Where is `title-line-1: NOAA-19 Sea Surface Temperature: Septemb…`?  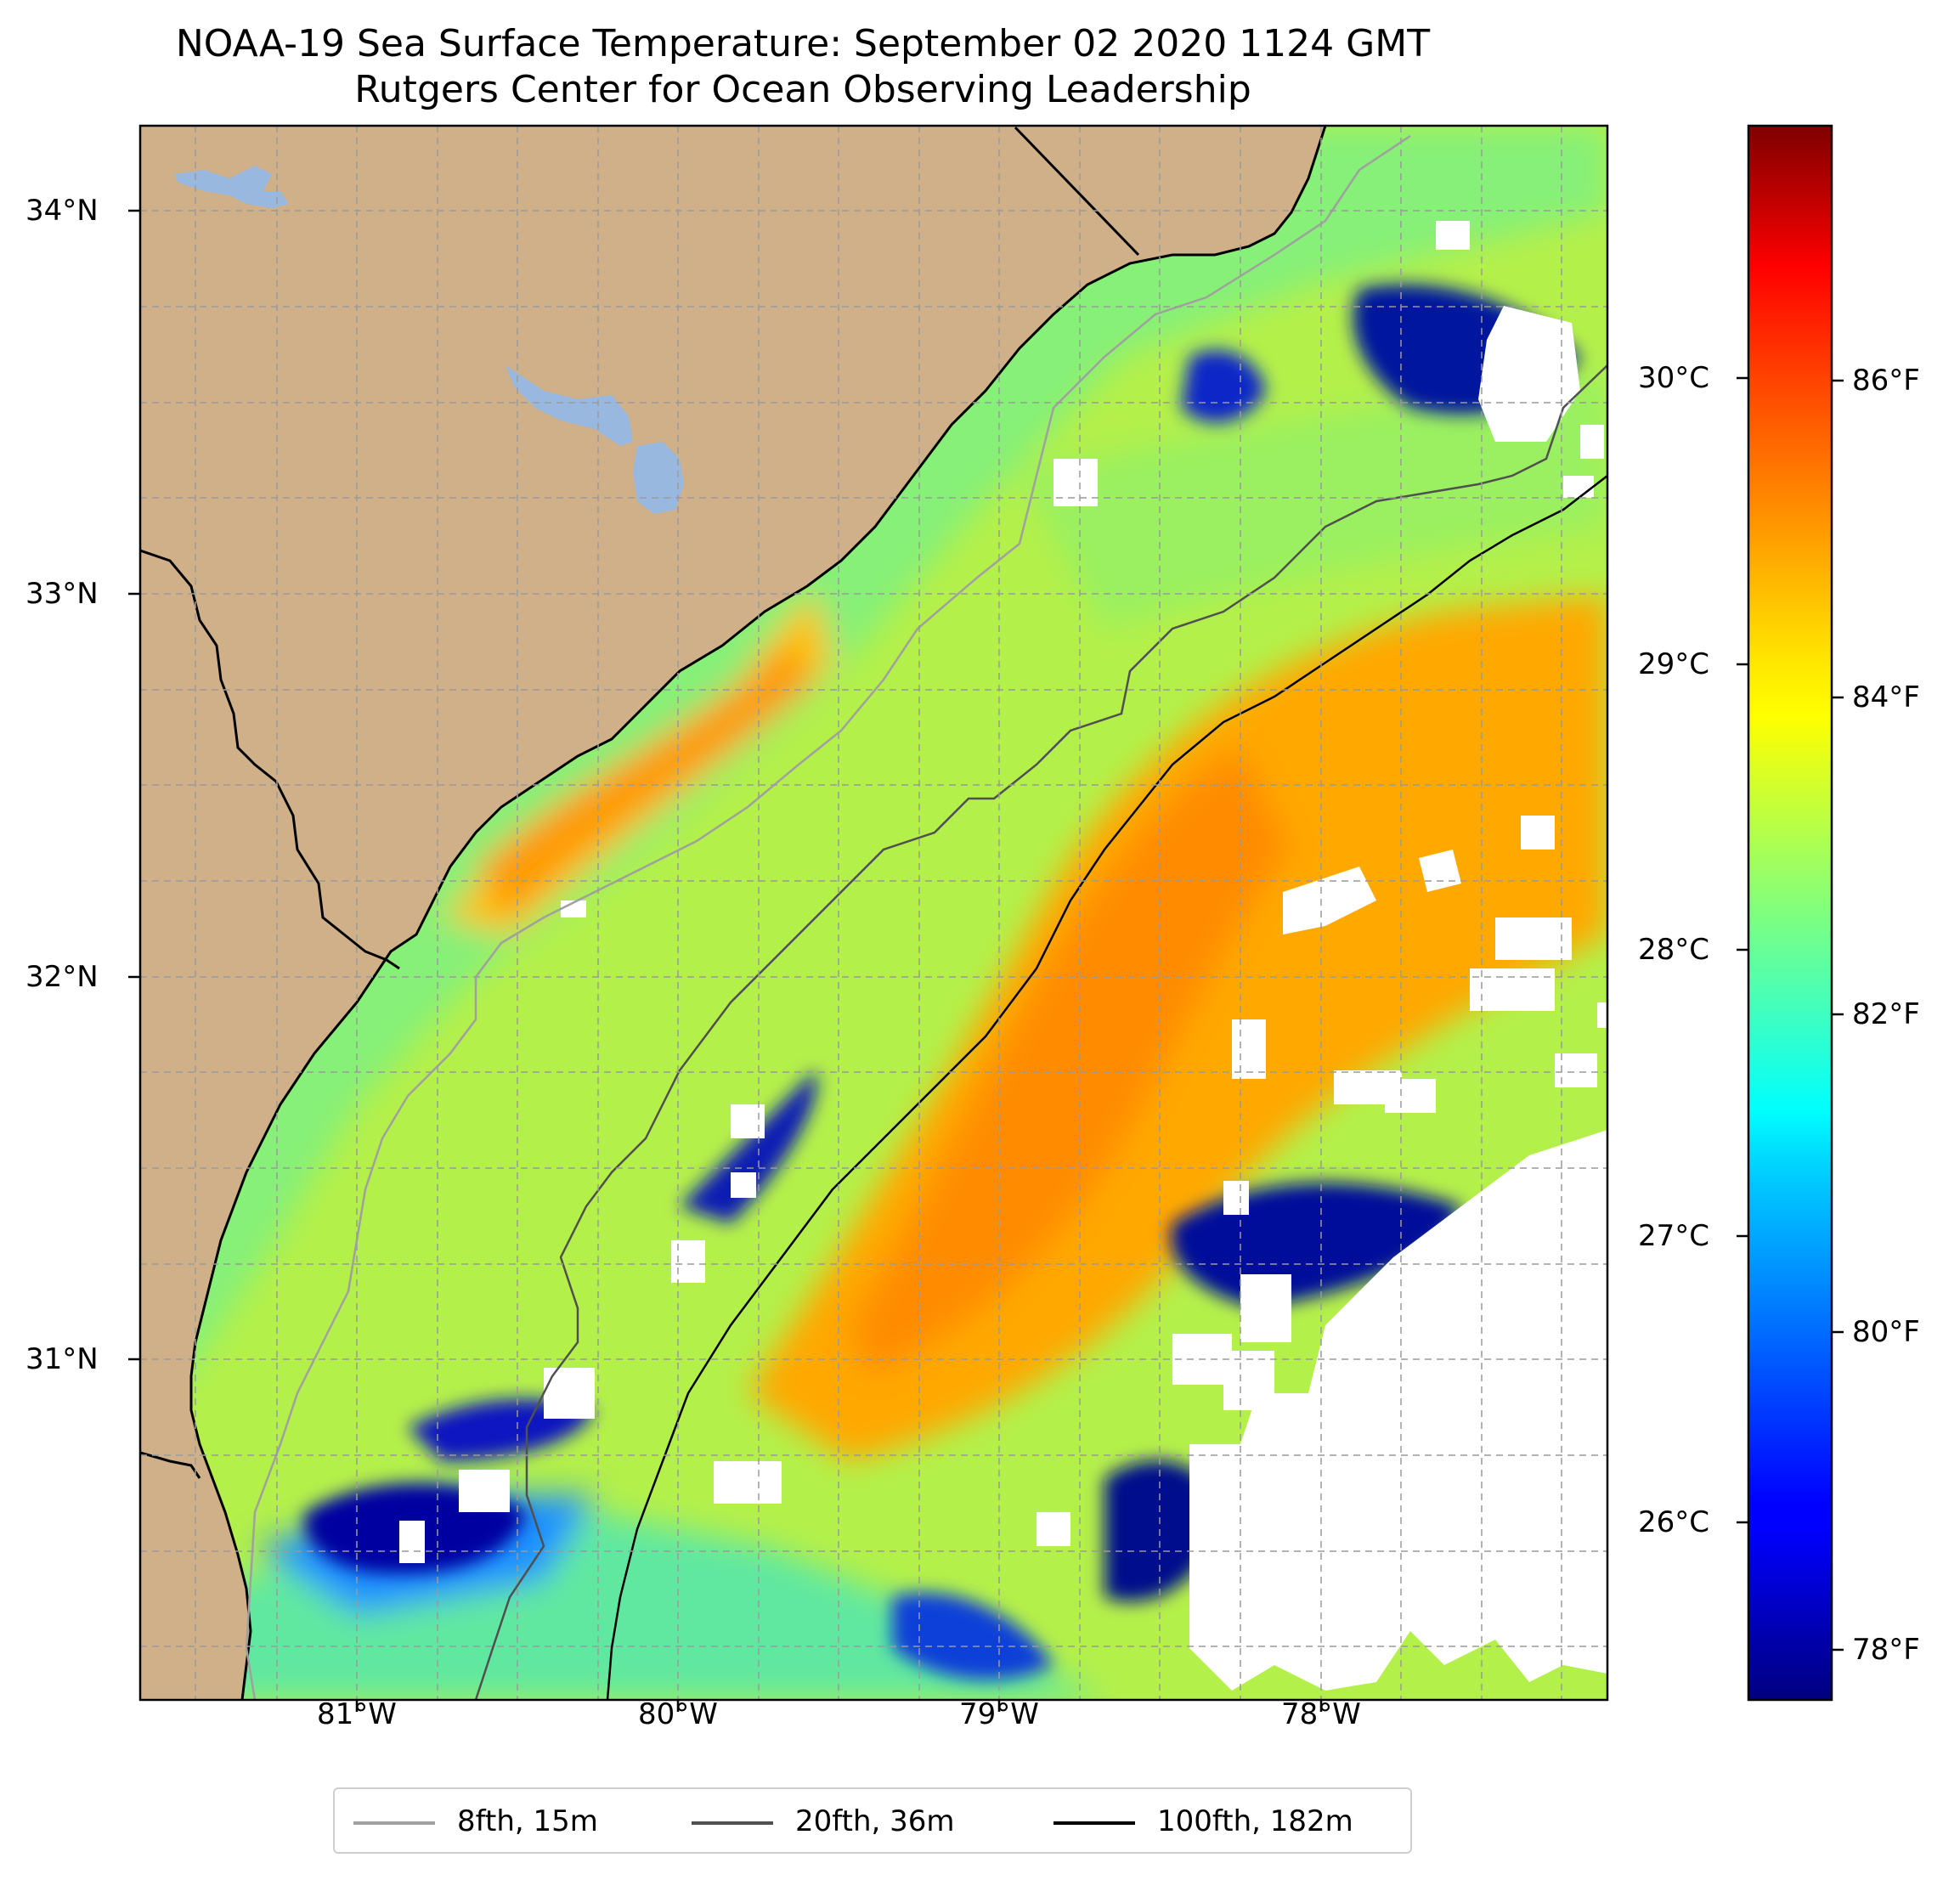 title-line-1: NOAA-19 Sea Surface Temperature: Septemb… is located at coordinates (803, 44).